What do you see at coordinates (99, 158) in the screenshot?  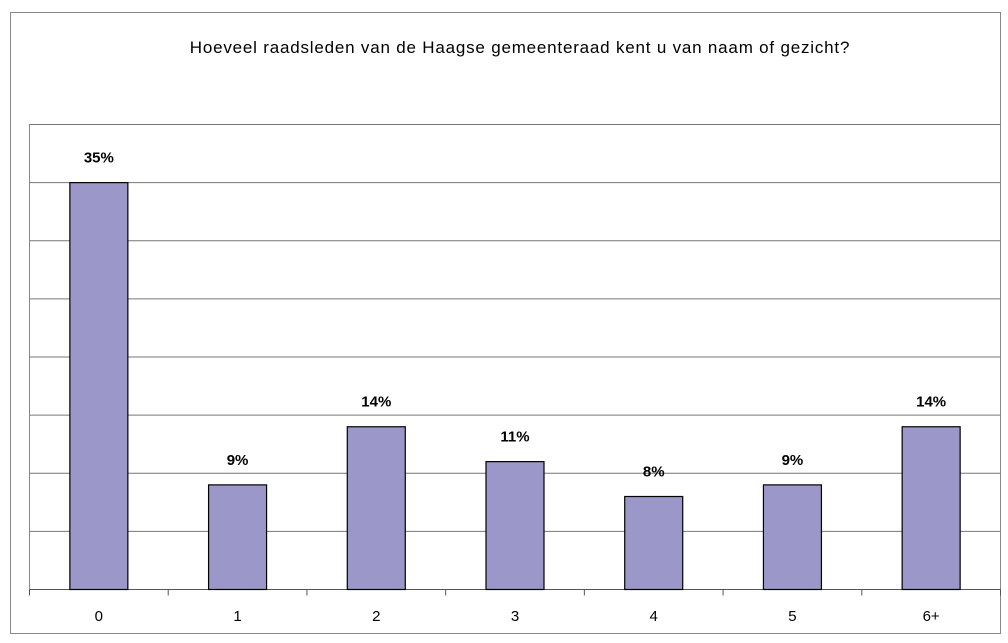 I see `data-label: 35%` at bounding box center [99, 158].